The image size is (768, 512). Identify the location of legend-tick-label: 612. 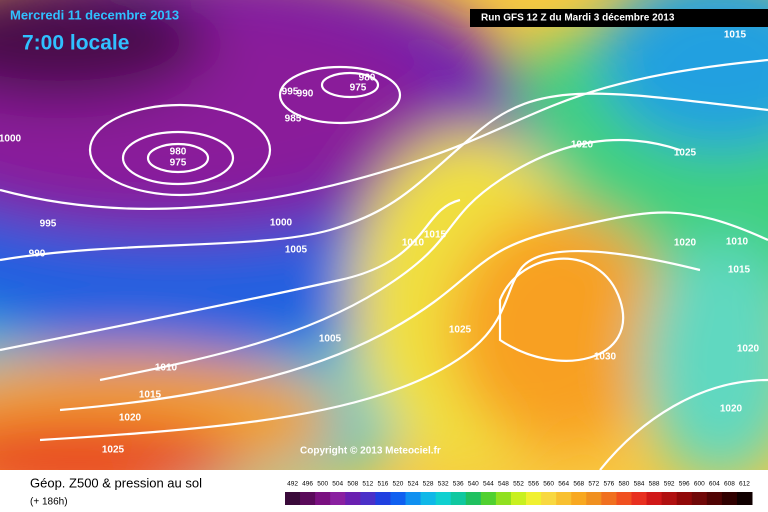
(744, 484).